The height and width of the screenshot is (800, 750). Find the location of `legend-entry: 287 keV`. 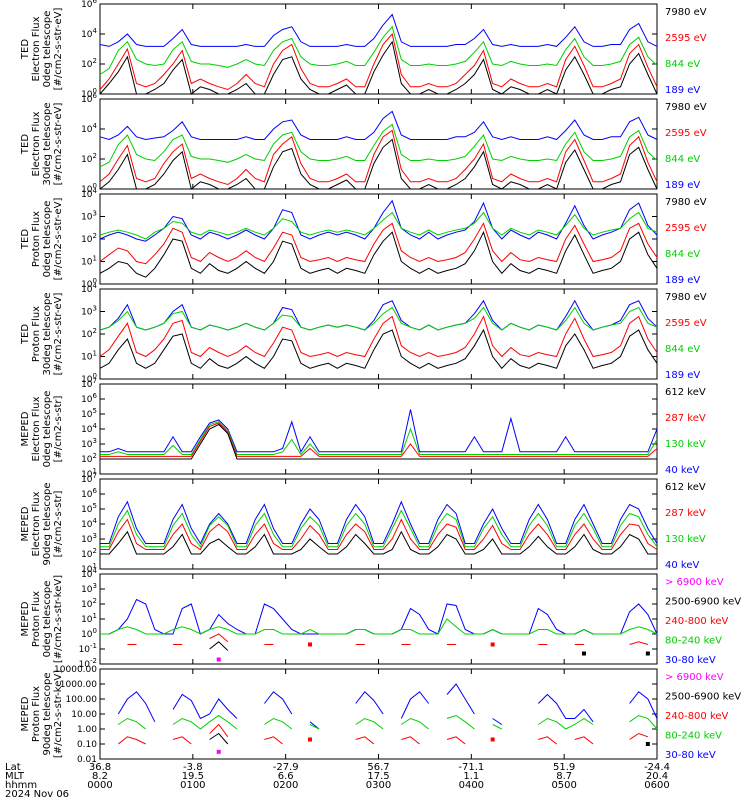

legend-entry: 287 keV is located at coordinates (685, 418).